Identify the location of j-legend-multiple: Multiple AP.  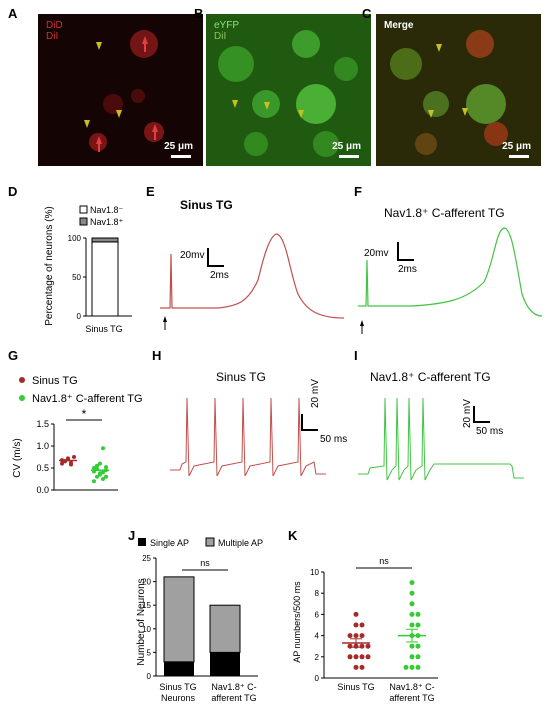
(240, 543).